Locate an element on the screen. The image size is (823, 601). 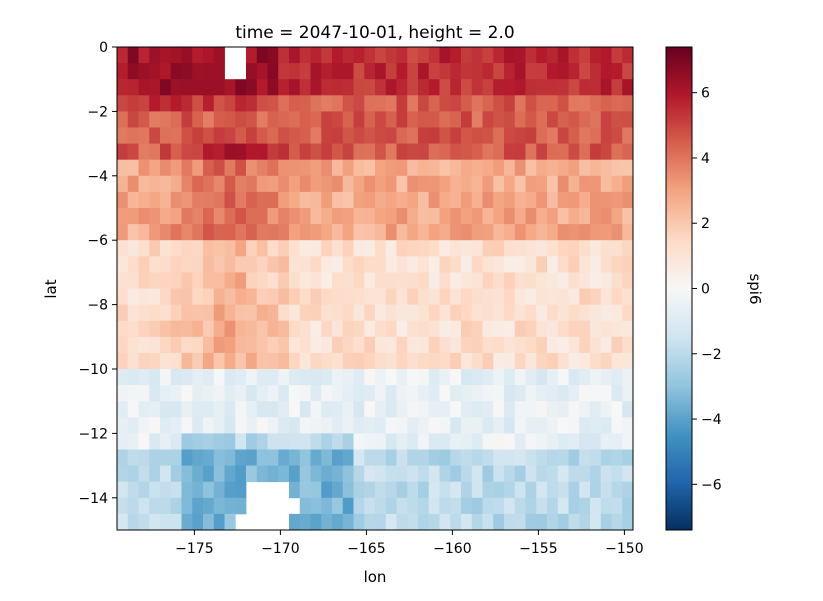
colorbar-axis: 6 4 2 0 −2 −4 −6 is located at coordinates (707, 289).